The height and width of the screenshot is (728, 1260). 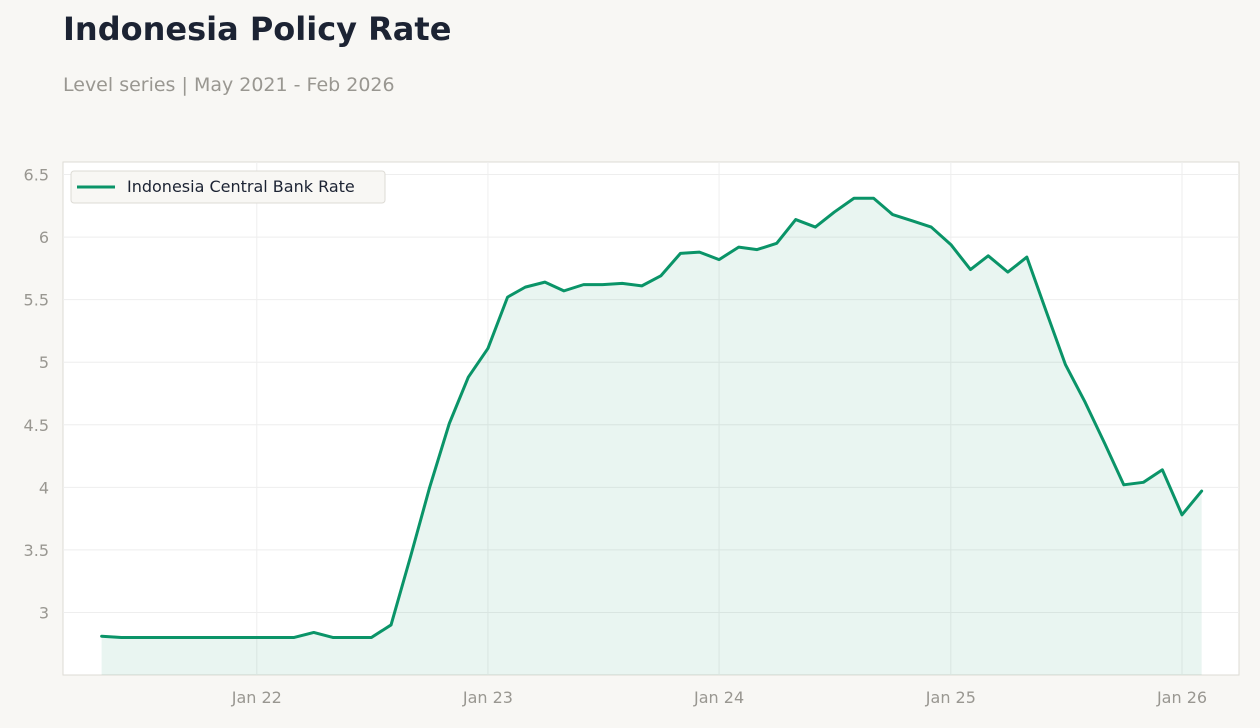 What do you see at coordinates (36, 425) in the screenshot?
I see `y-tick-label: 4.5` at bounding box center [36, 425].